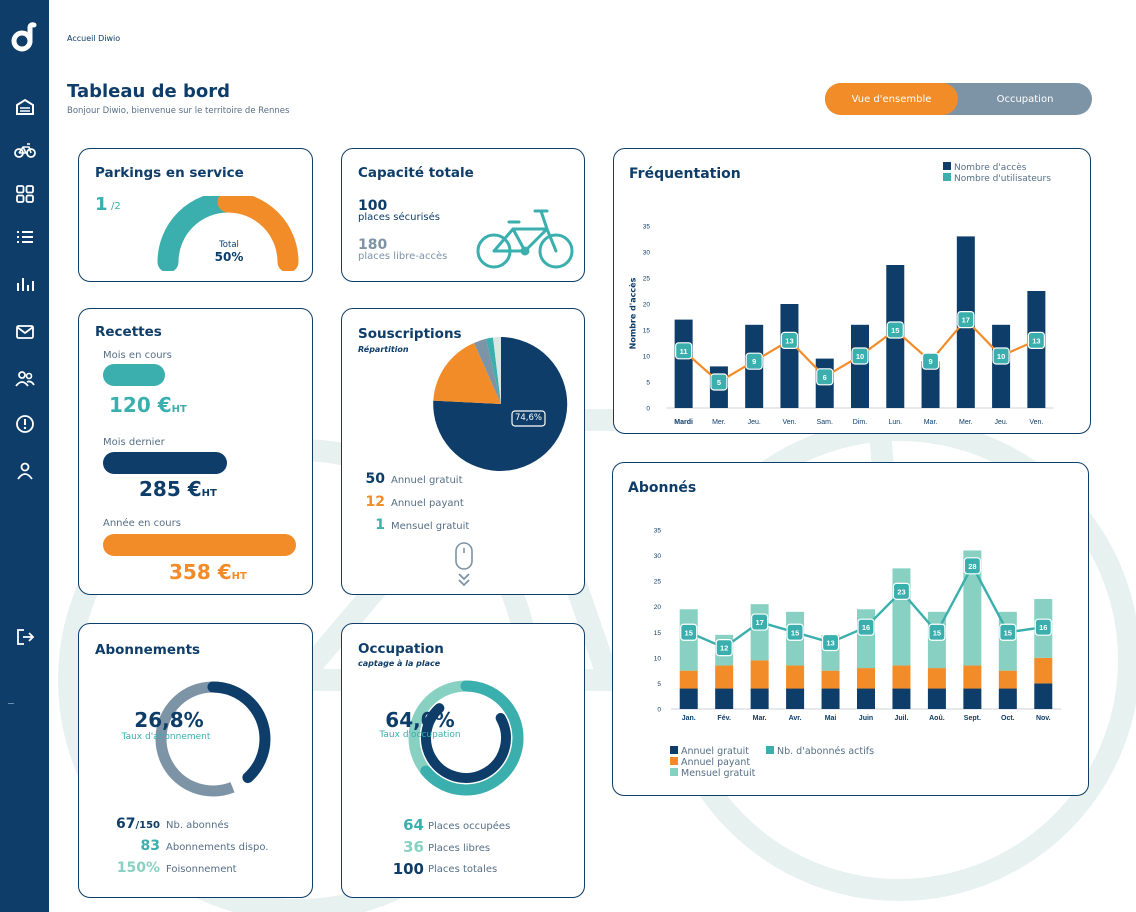 The height and width of the screenshot is (912, 1136). I want to click on breadcrumb: Accueil Diwio, so click(94, 38).